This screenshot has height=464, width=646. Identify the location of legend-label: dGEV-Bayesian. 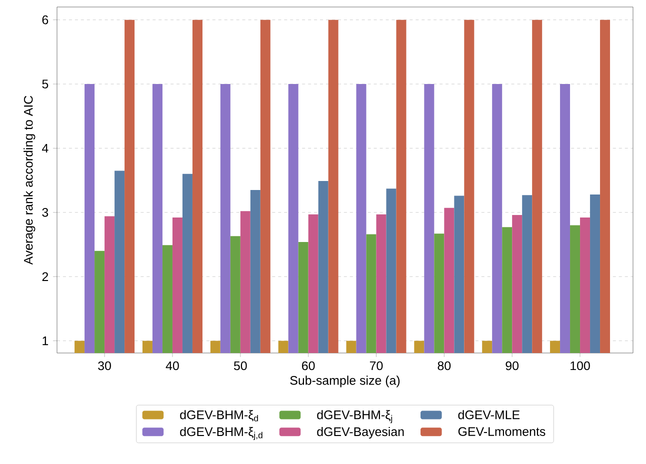
(360, 432).